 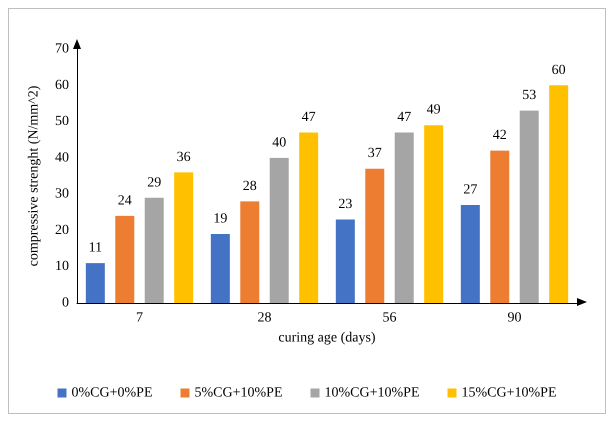 I want to click on y-tick-label: 20, so click(x=62, y=230).